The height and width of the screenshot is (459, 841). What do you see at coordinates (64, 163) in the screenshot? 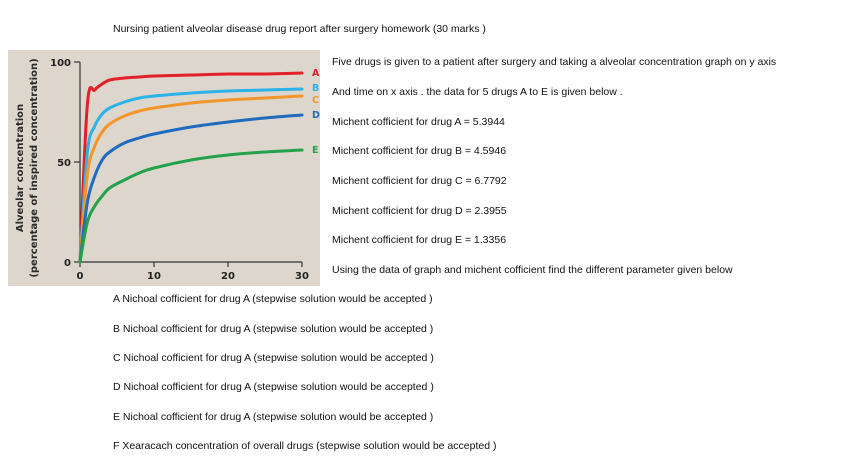
I see `y-tick-label: 50` at bounding box center [64, 163].